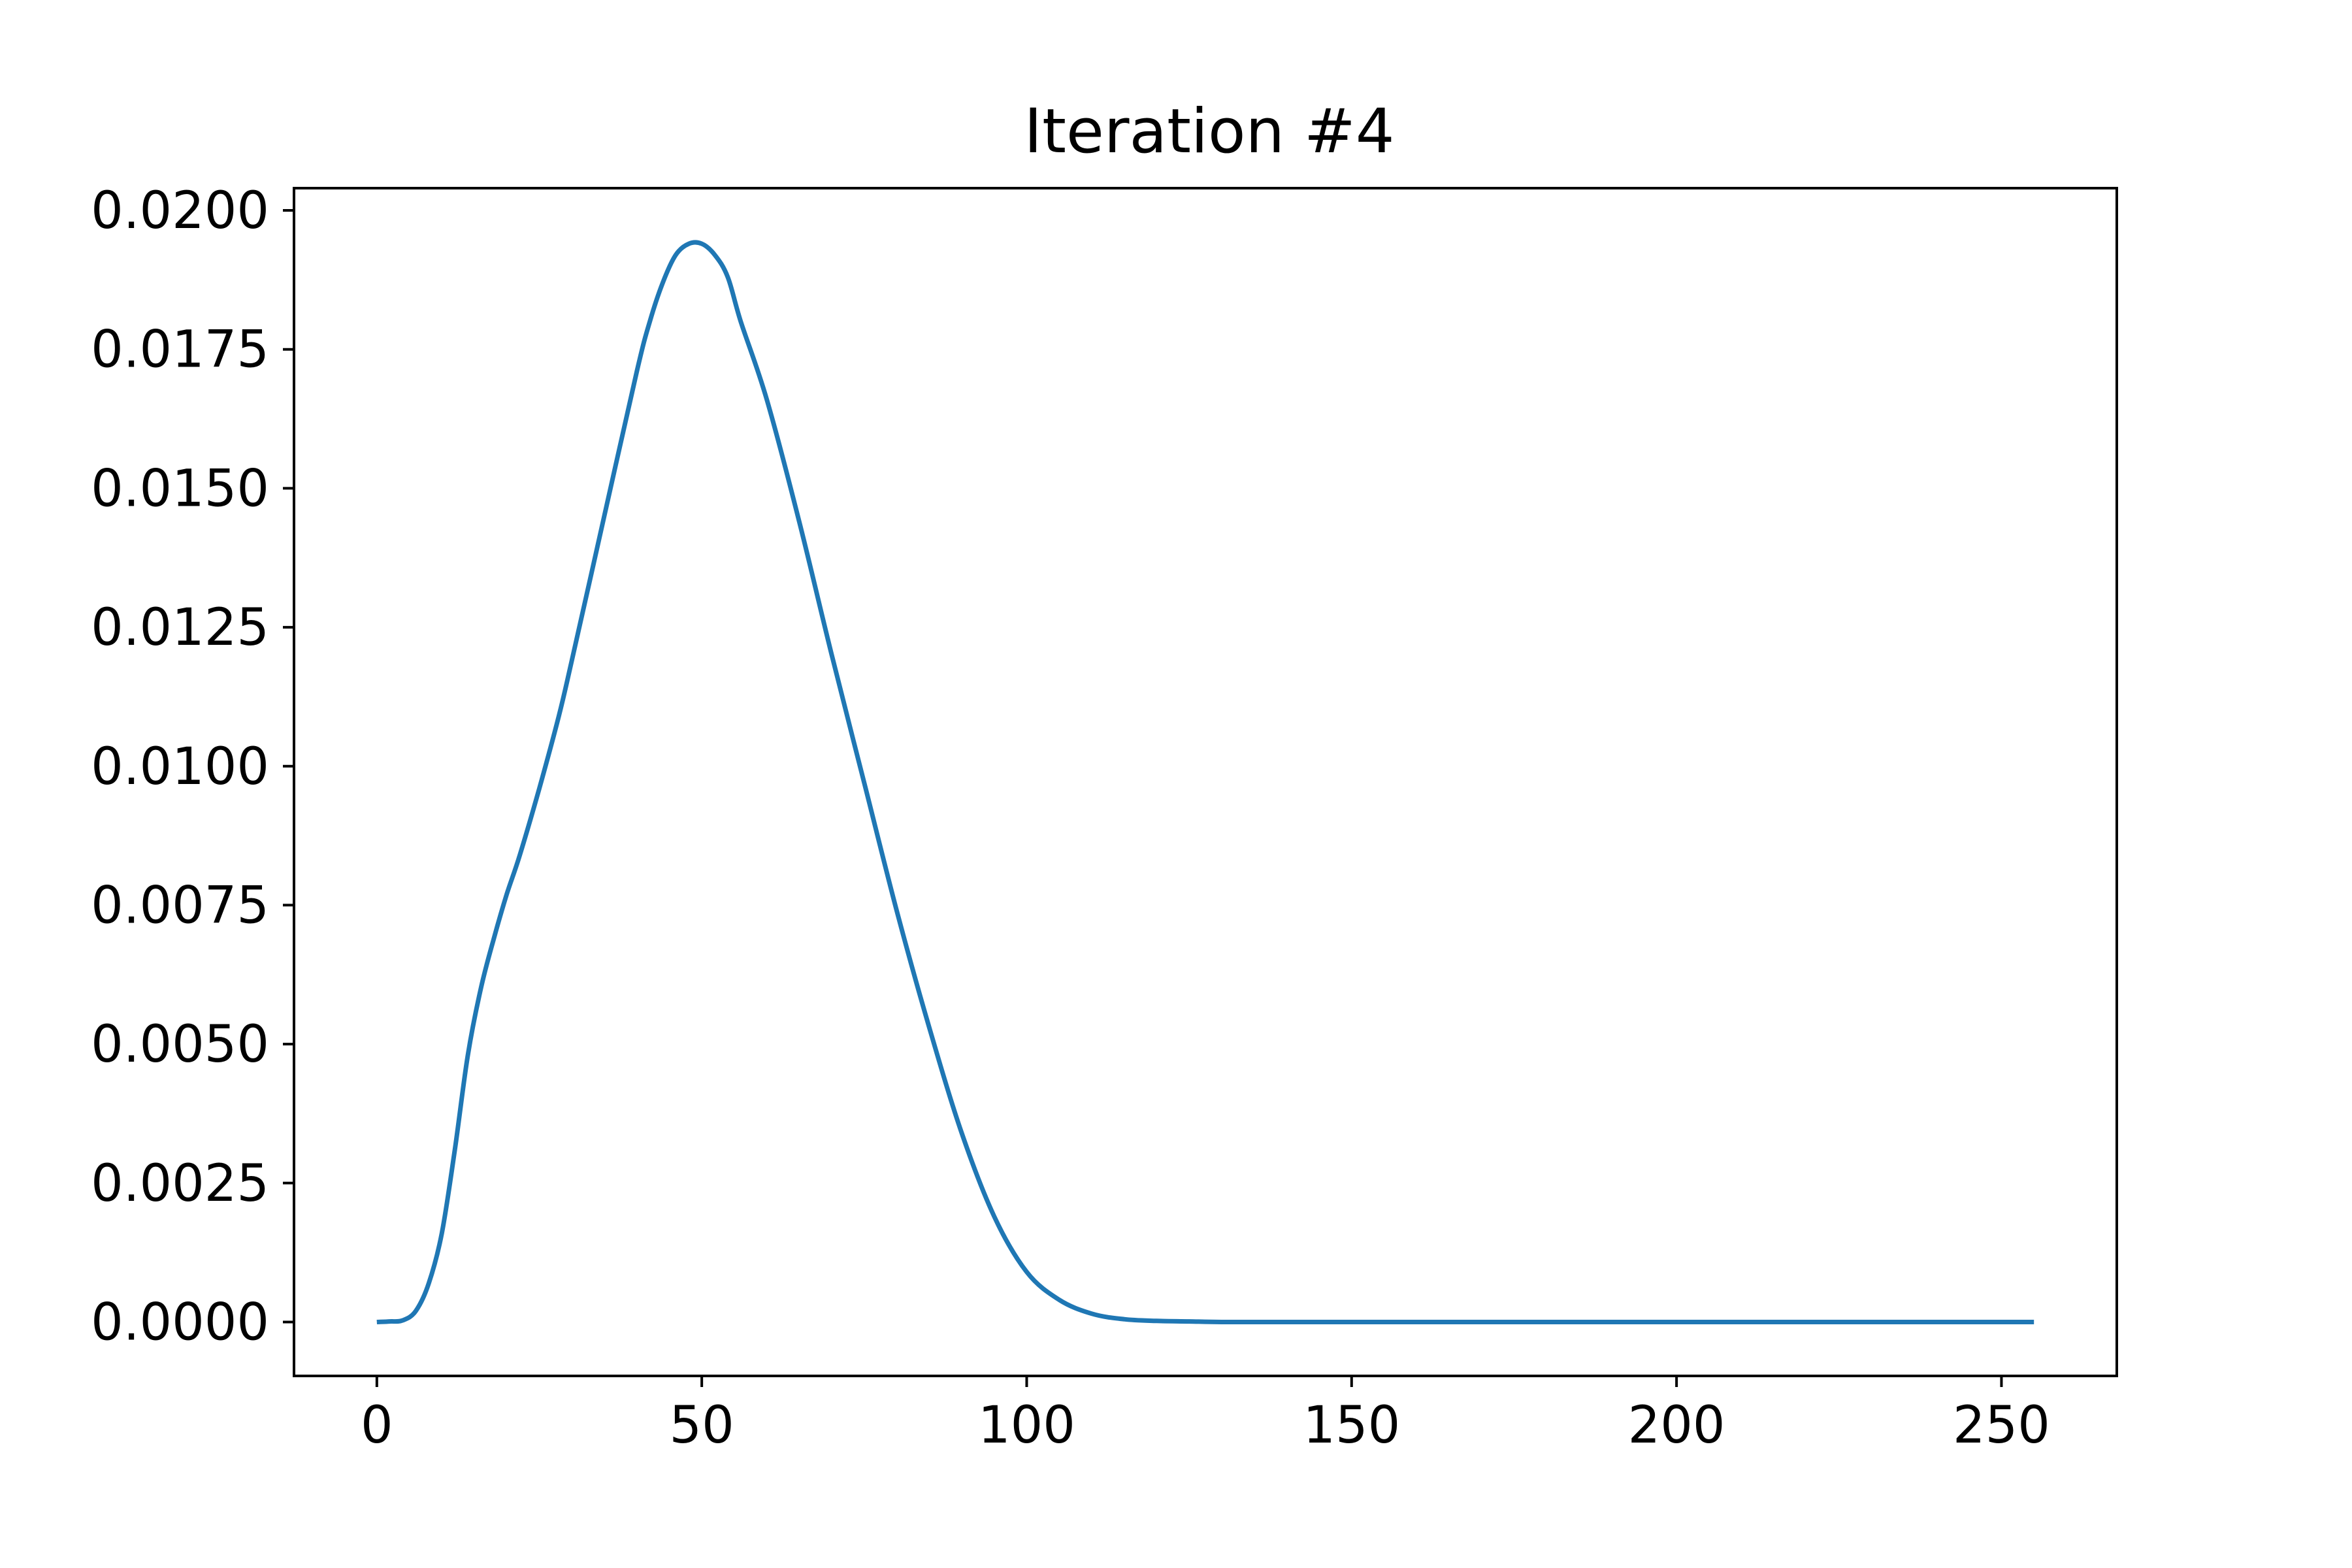 The width and height of the screenshot is (2352, 1568). Describe the element at coordinates (180, 488) in the screenshot. I see `y-tick-label: 0.0150` at that location.